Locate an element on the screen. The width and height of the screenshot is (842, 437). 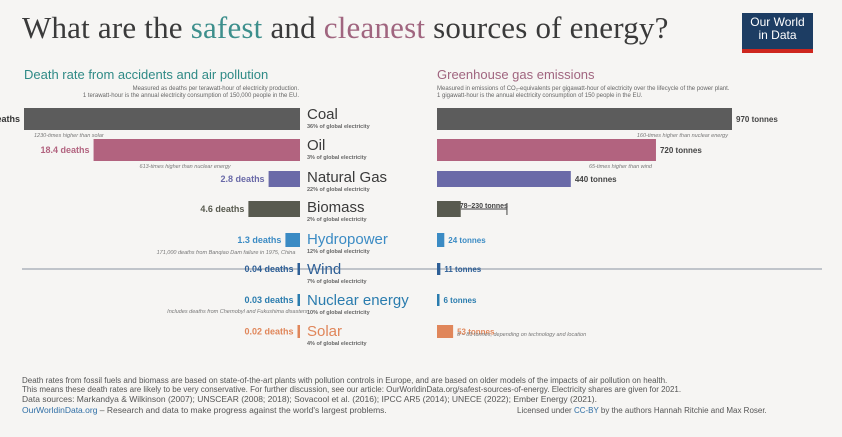
source-share-solar: 4% of global electricity is located at coordinates (337, 344).